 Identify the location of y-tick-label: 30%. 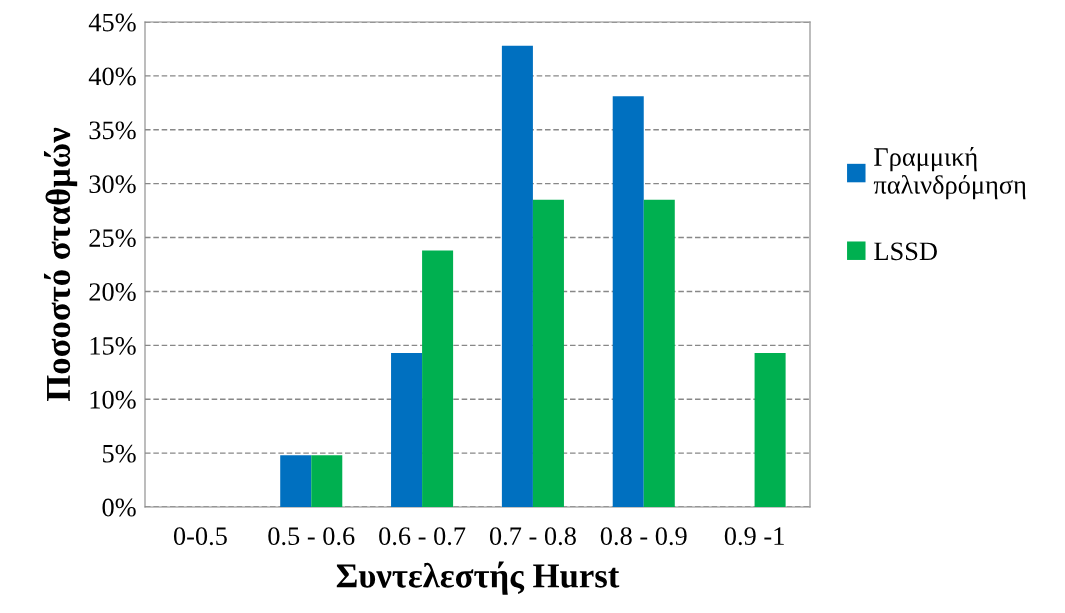
(112, 184).